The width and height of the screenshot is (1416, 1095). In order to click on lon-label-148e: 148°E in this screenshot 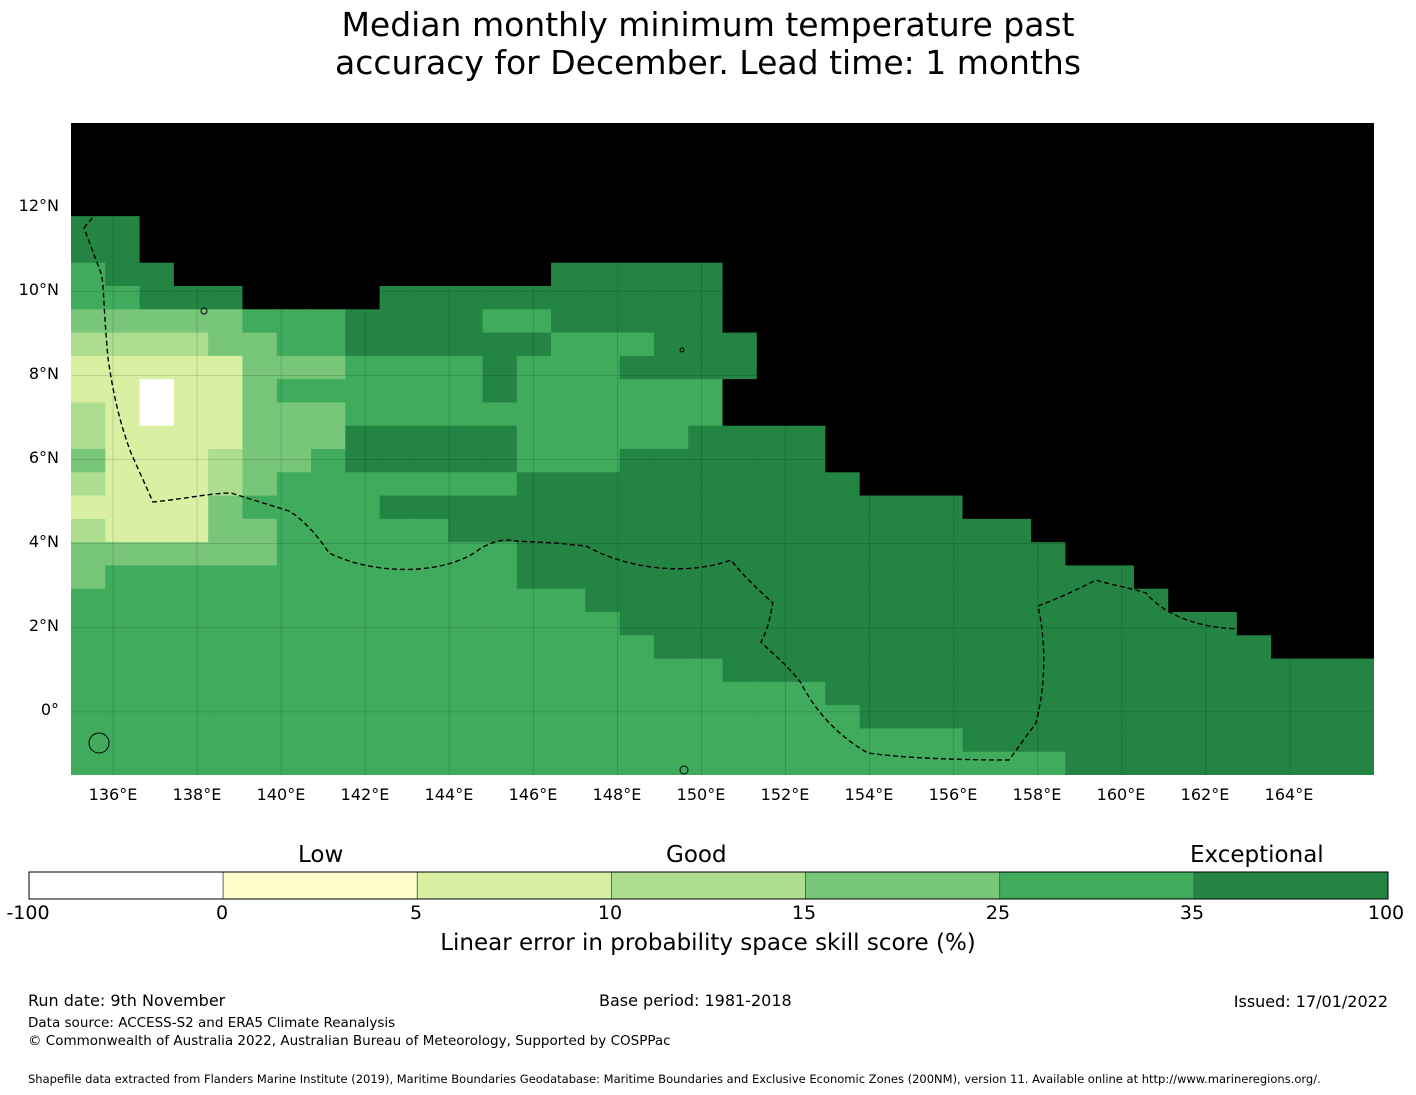, I will do `click(617, 794)`.